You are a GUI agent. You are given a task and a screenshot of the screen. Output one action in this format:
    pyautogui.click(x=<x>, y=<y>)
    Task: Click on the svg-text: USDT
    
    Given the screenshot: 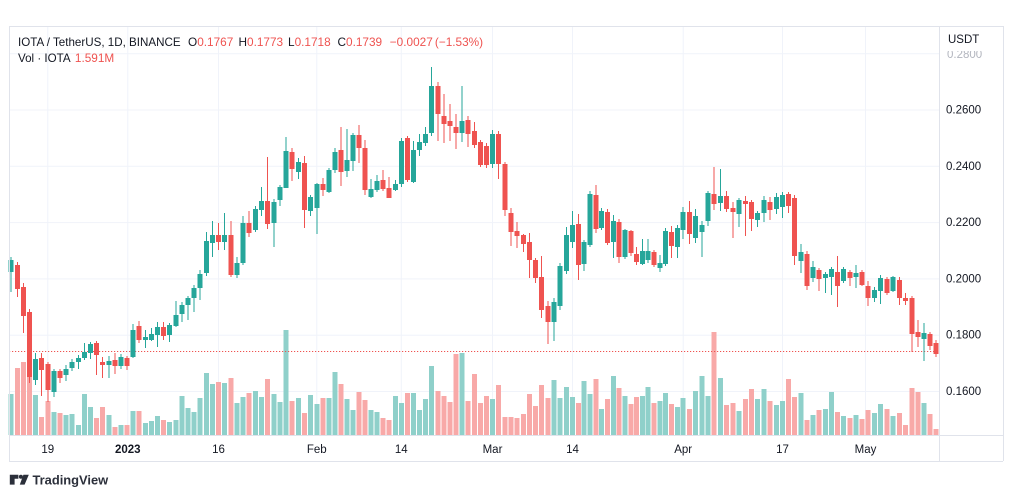 What is the action you would take?
    pyautogui.click(x=963, y=40)
    